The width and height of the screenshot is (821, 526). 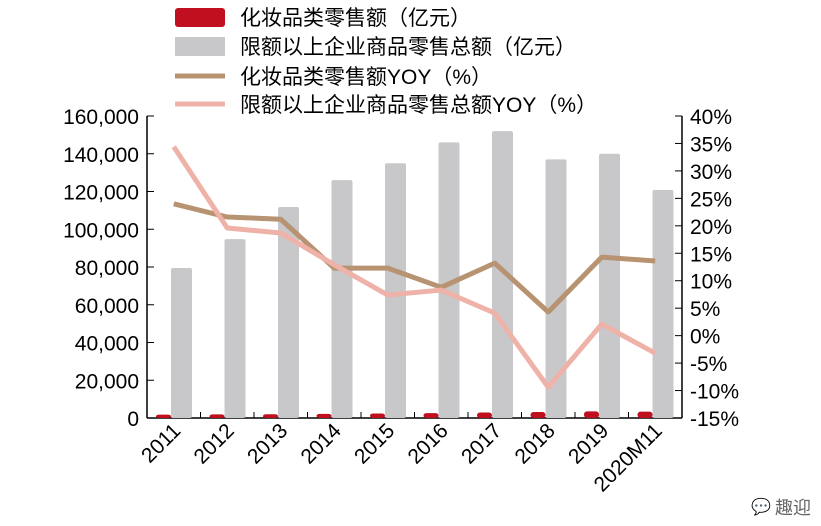 What do you see at coordinates (101, 193) in the screenshot?
I see `left-tick-label: 120,000` at bounding box center [101, 193].